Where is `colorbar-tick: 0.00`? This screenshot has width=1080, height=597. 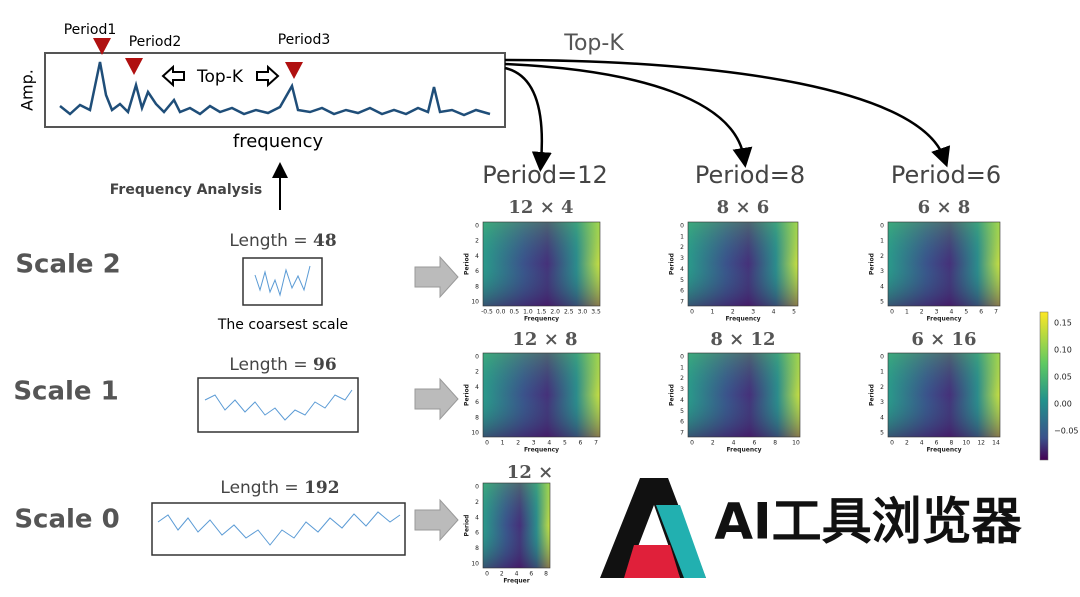
colorbar-tick: 0.00 is located at coordinates (1063, 404).